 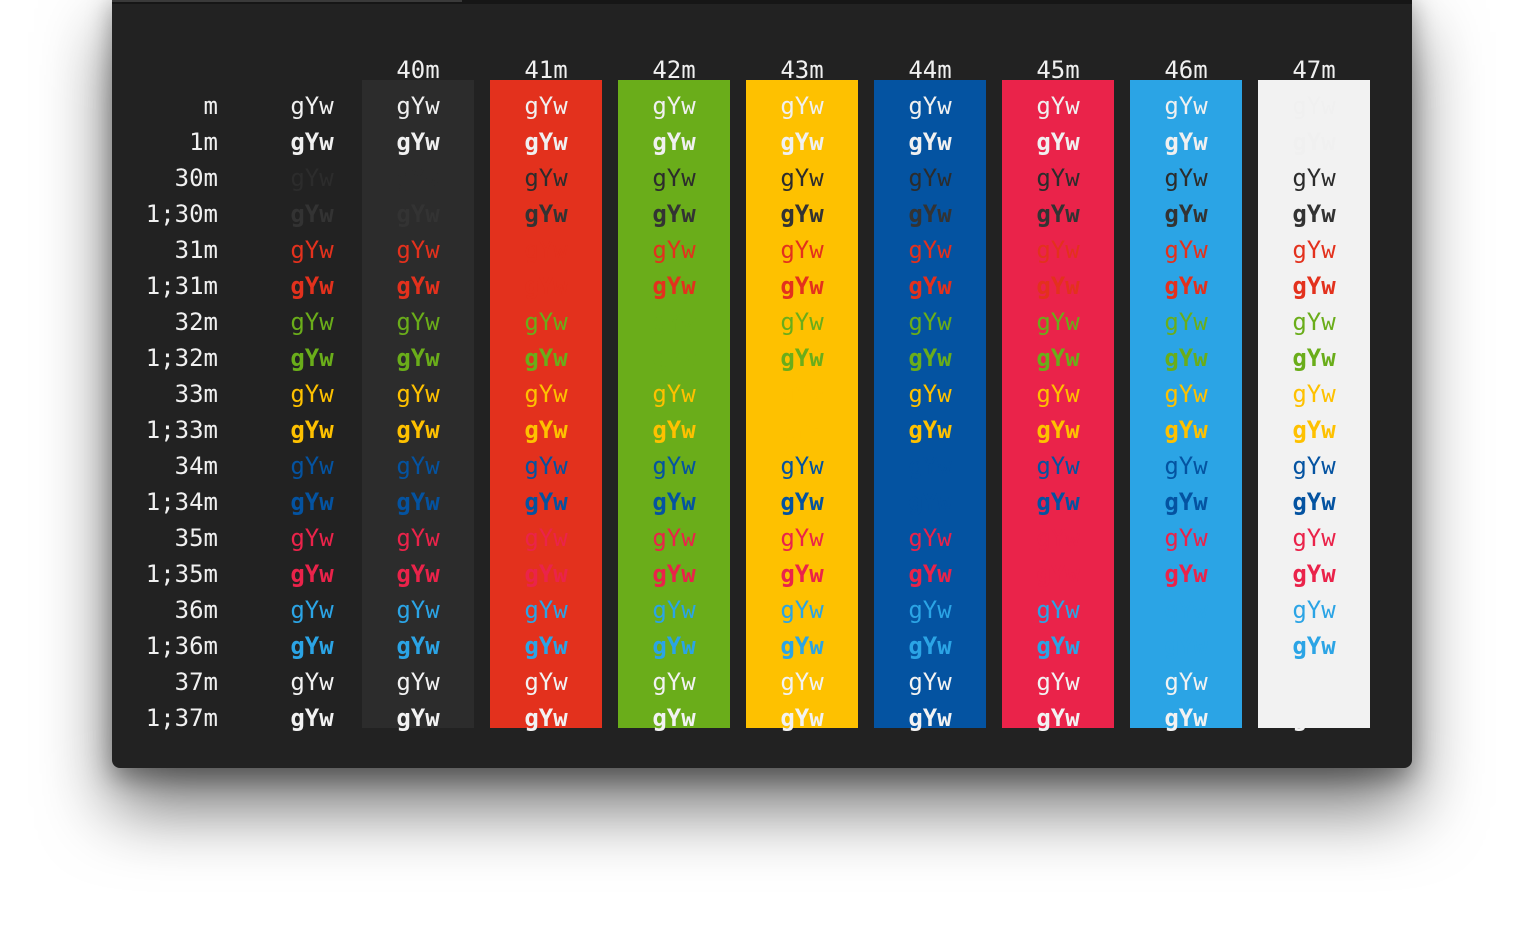 What do you see at coordinates (196, 466) in the screenshot?
I see `row-label: 34m` at bounding box center [196, 466].